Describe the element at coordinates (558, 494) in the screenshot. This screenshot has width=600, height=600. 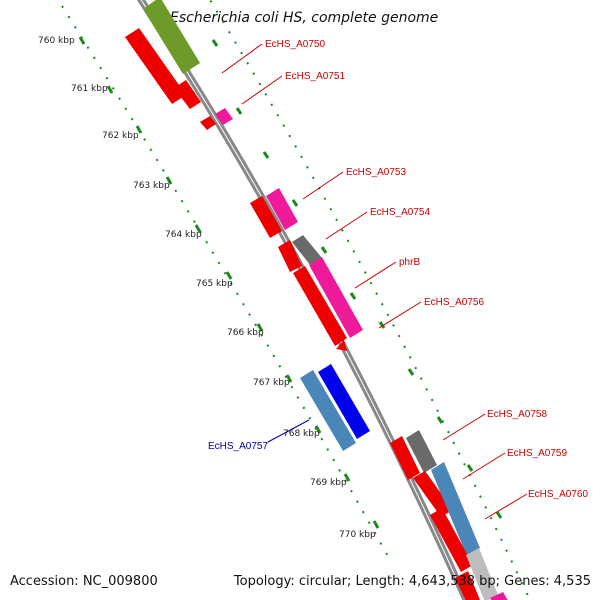
I see `gene-label: EcHS_A0760` at that location.